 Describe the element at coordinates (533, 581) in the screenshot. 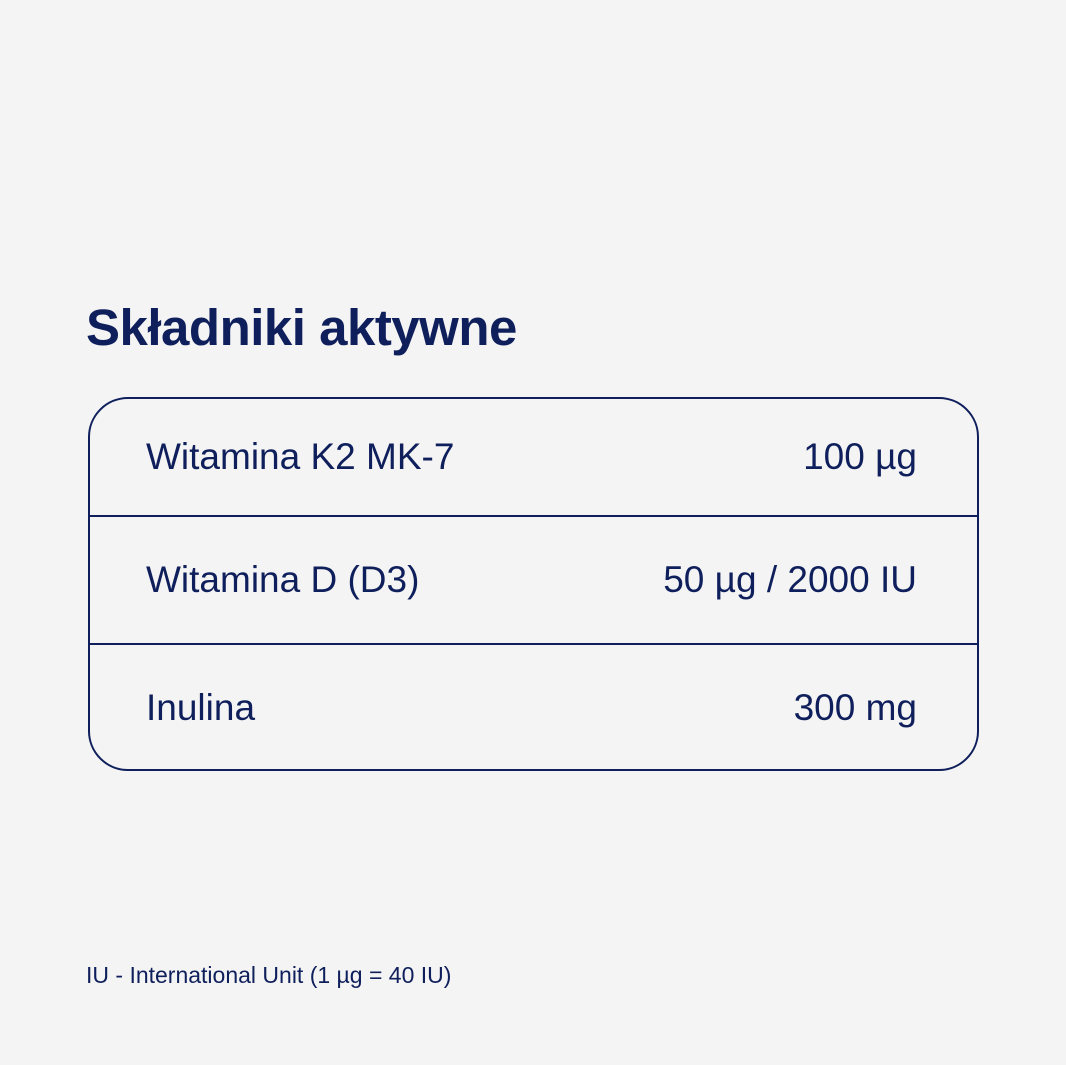

I see `table-row: Witamina D (D3) 50 µg / 2000 IU` at that location.